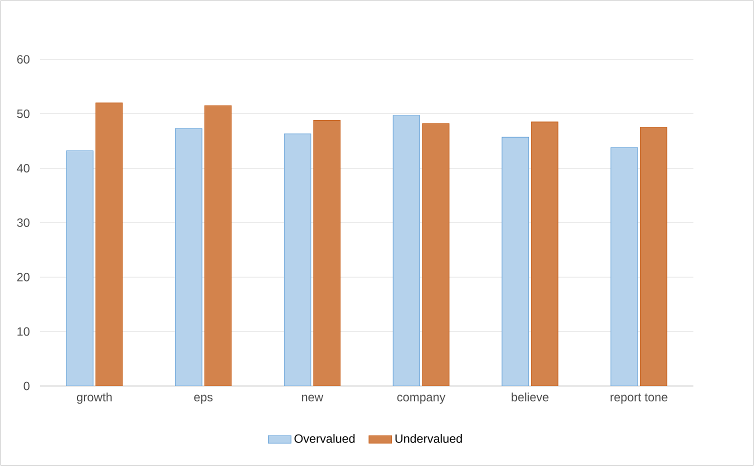 The width and height of the screenshot is (754, 466). Describe the element at coordinates (23, 114) in the screenshot. I see `y-tick-label: 50` at that location.